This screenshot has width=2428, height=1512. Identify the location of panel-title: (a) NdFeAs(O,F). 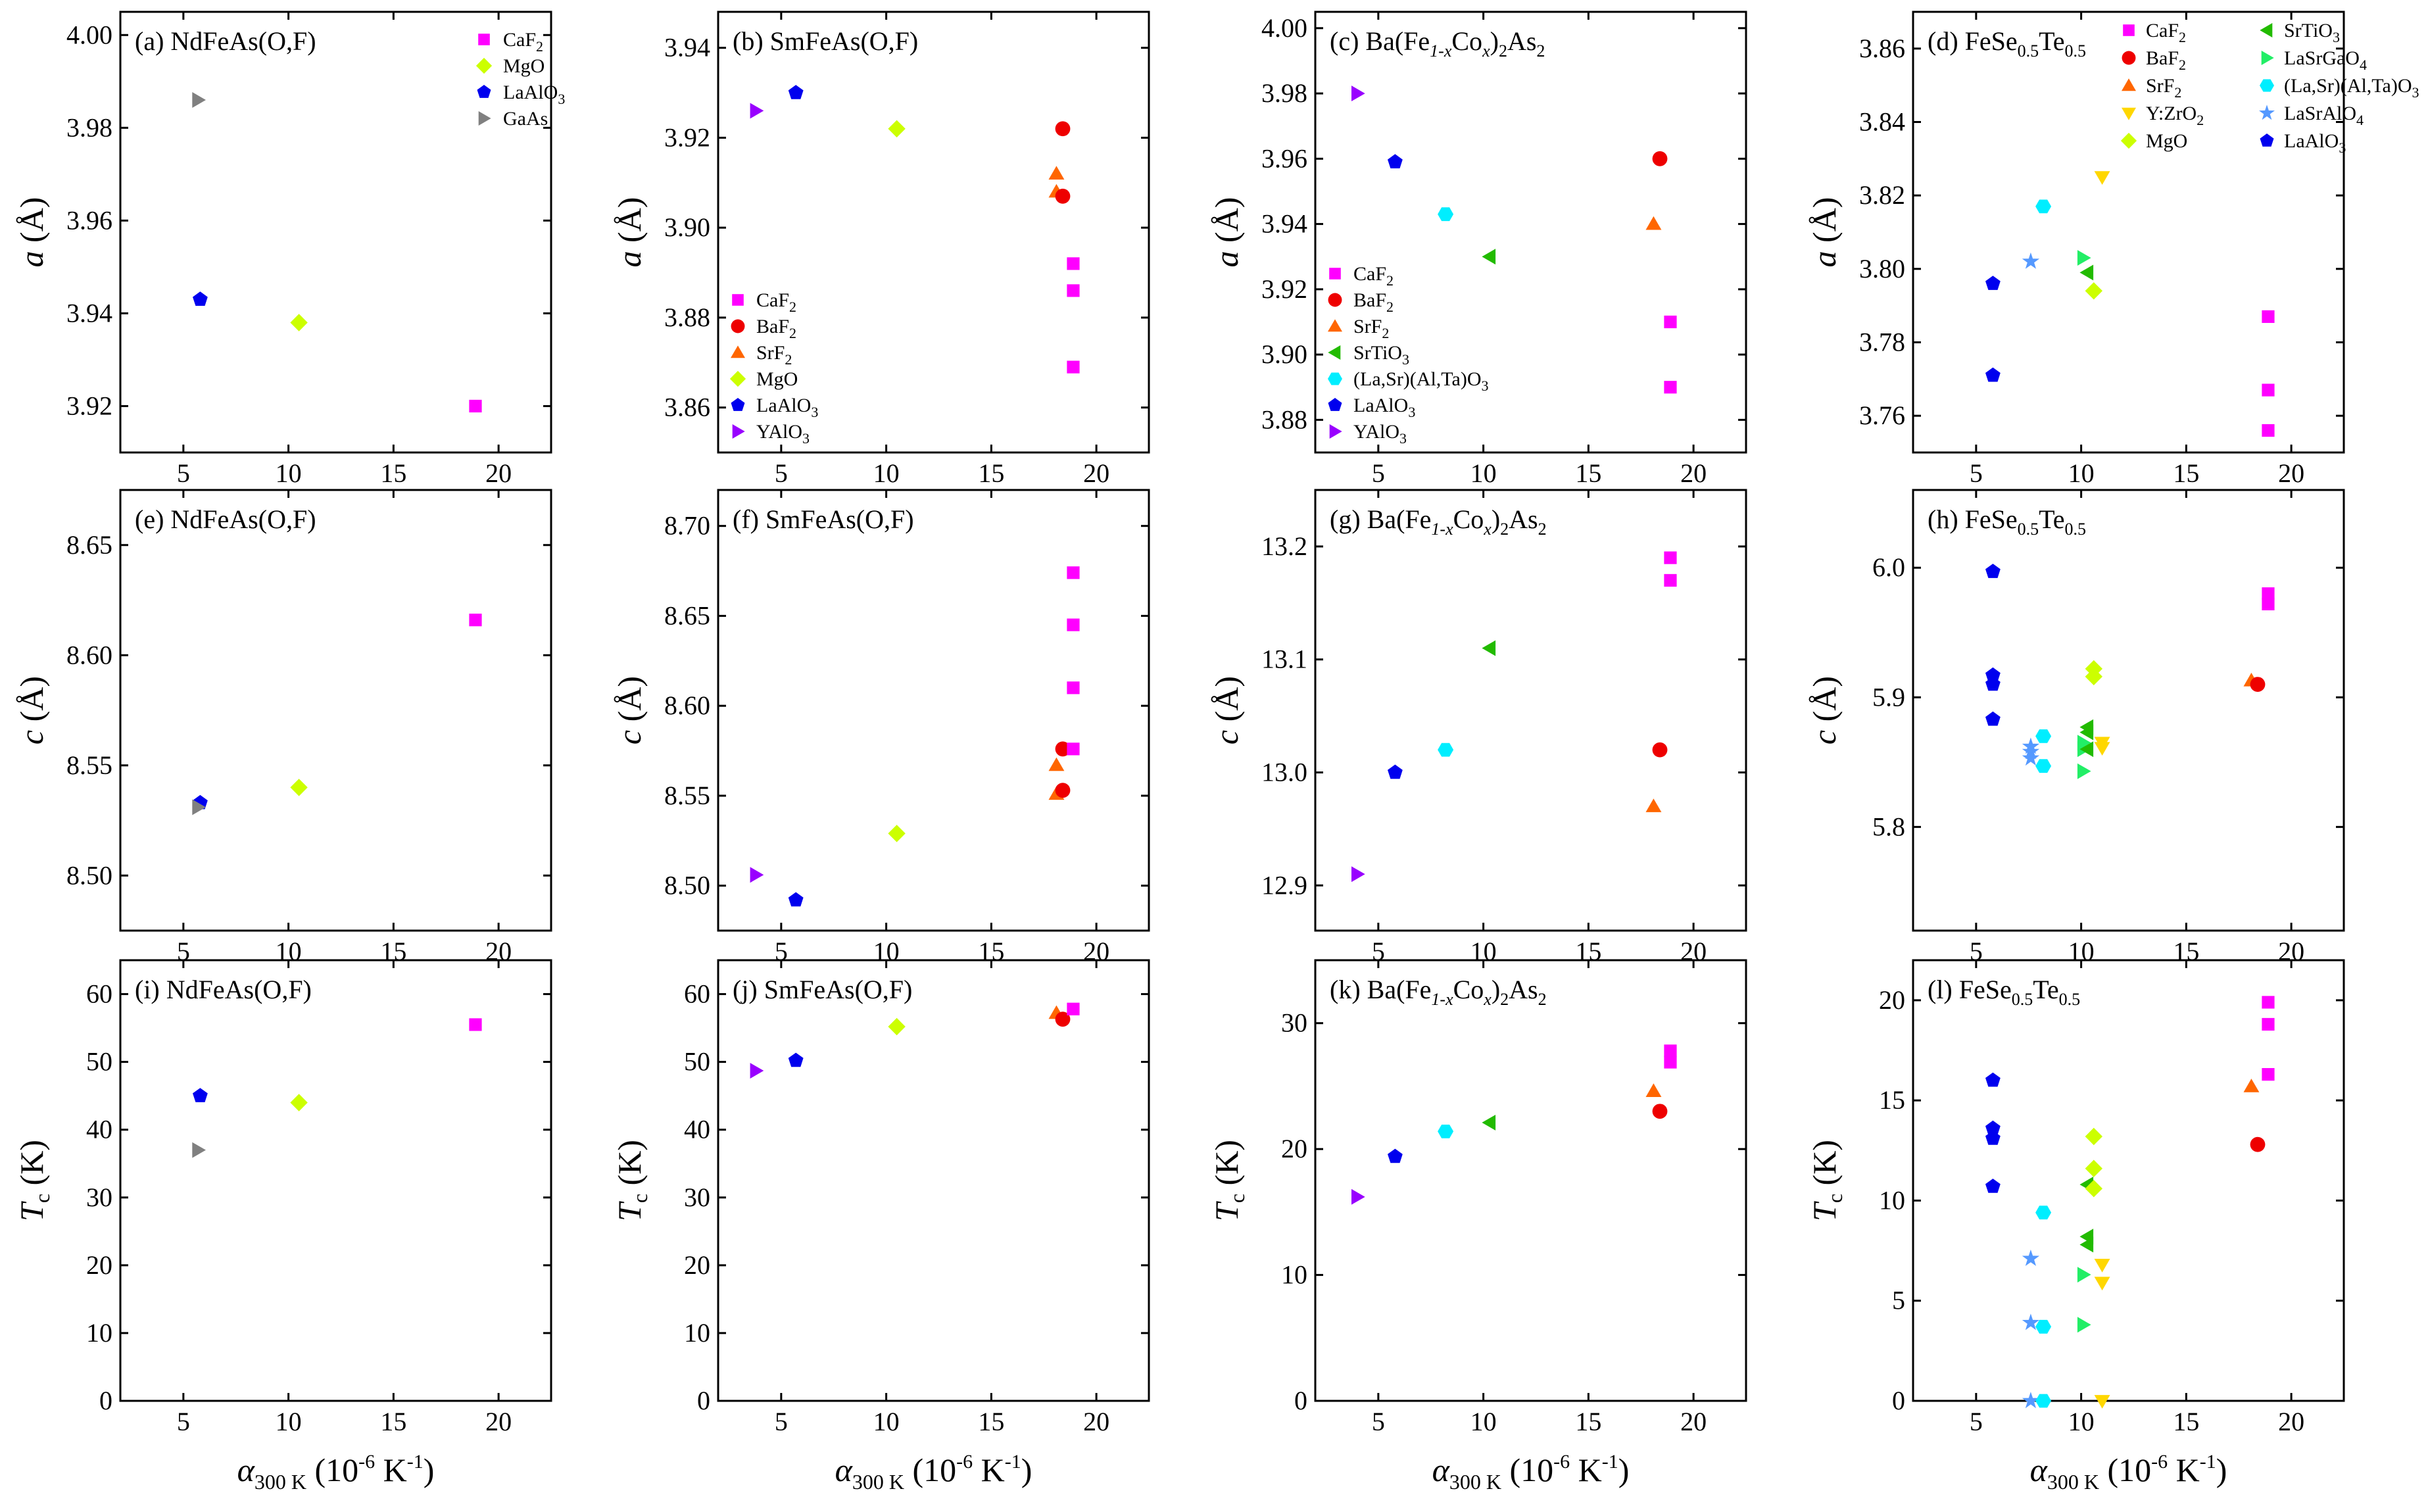
(225, 41).